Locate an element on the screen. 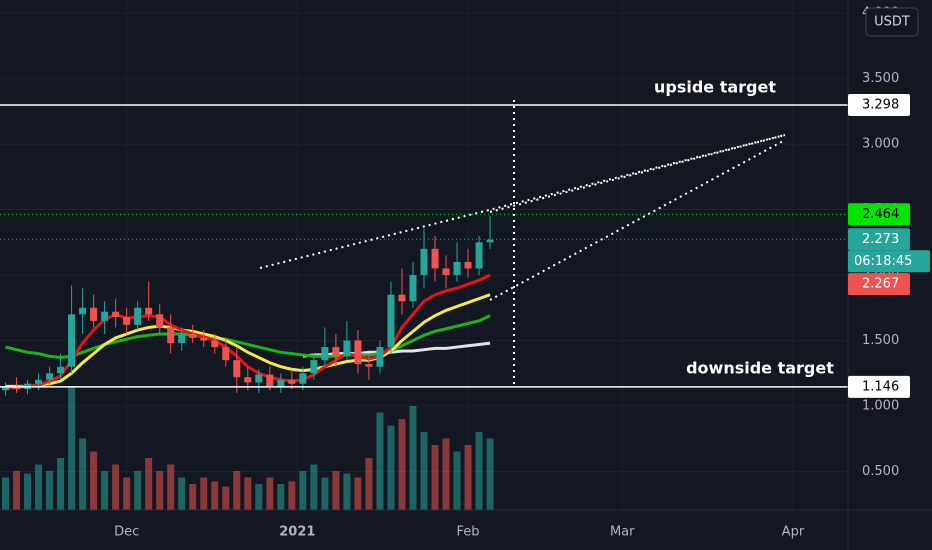 The height and width of the screenshot is (550, 932). currency-button is located at coordinates (892, 22).